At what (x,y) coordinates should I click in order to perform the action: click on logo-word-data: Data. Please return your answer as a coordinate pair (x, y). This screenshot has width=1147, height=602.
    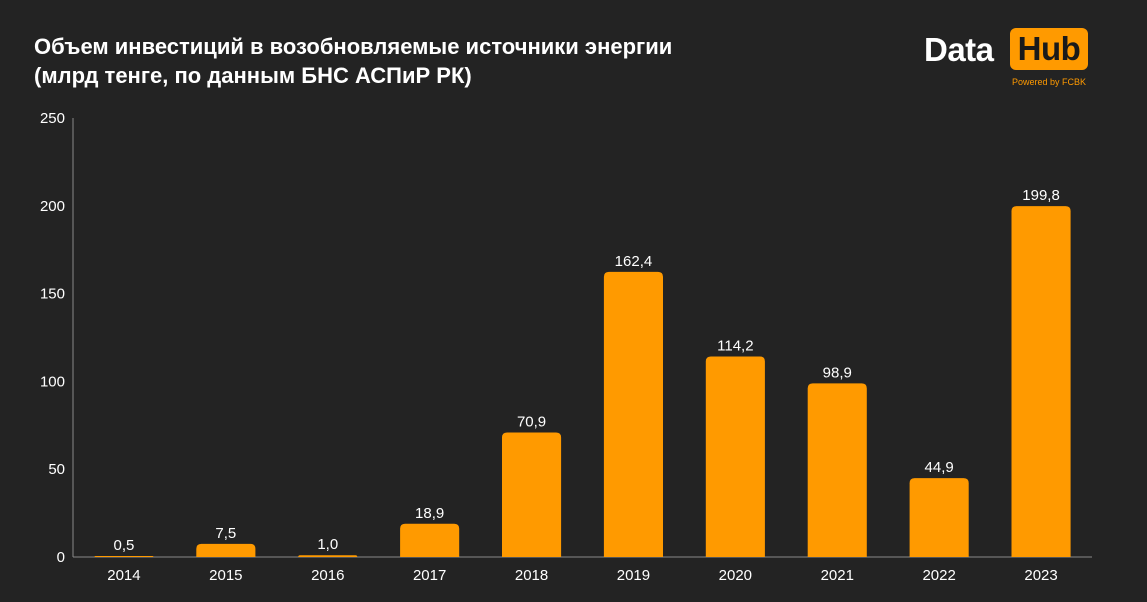
    Looking at the image, I should click on (959, 49).